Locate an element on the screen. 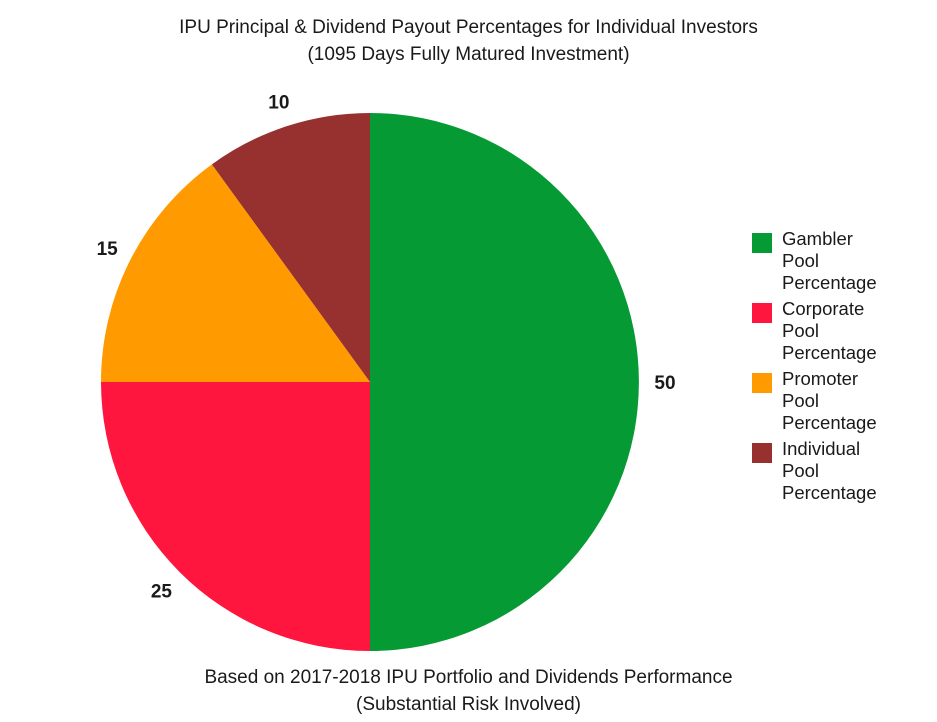 This screenshot has width=937, height=722. legend-label-corporate: Corporate Pool Percentage is located at coordinates (829, 330).